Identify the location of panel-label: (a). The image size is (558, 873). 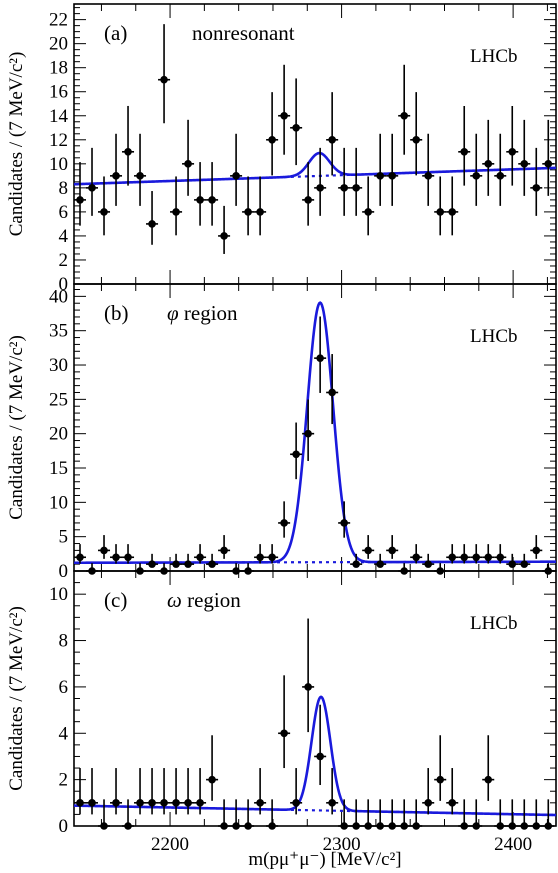
(115, 33).